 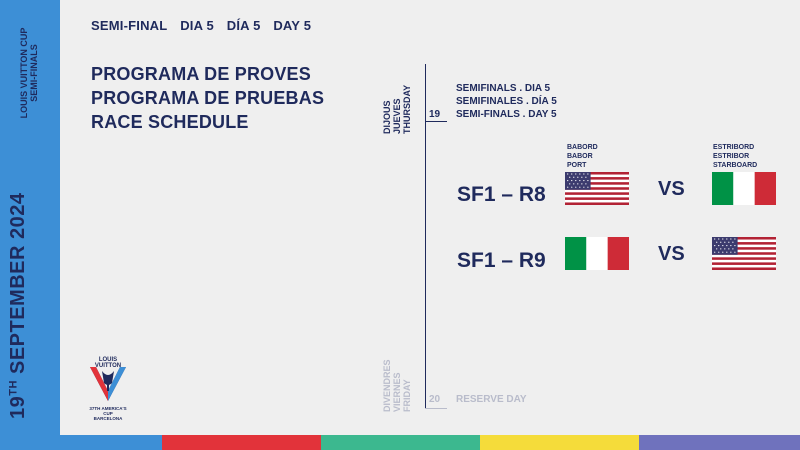 What do you see at coordinates (735, 165) in the screenshot?
I see `starboard-label-en: STARBOARD` at bounding box center [735, 165].